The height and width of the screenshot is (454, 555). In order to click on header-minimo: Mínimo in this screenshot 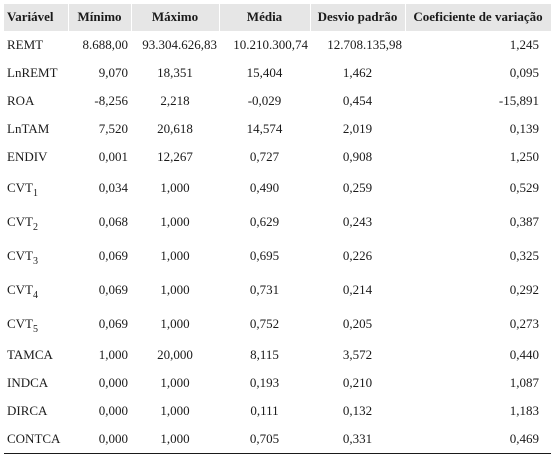, I will do `click(100, 18)`.